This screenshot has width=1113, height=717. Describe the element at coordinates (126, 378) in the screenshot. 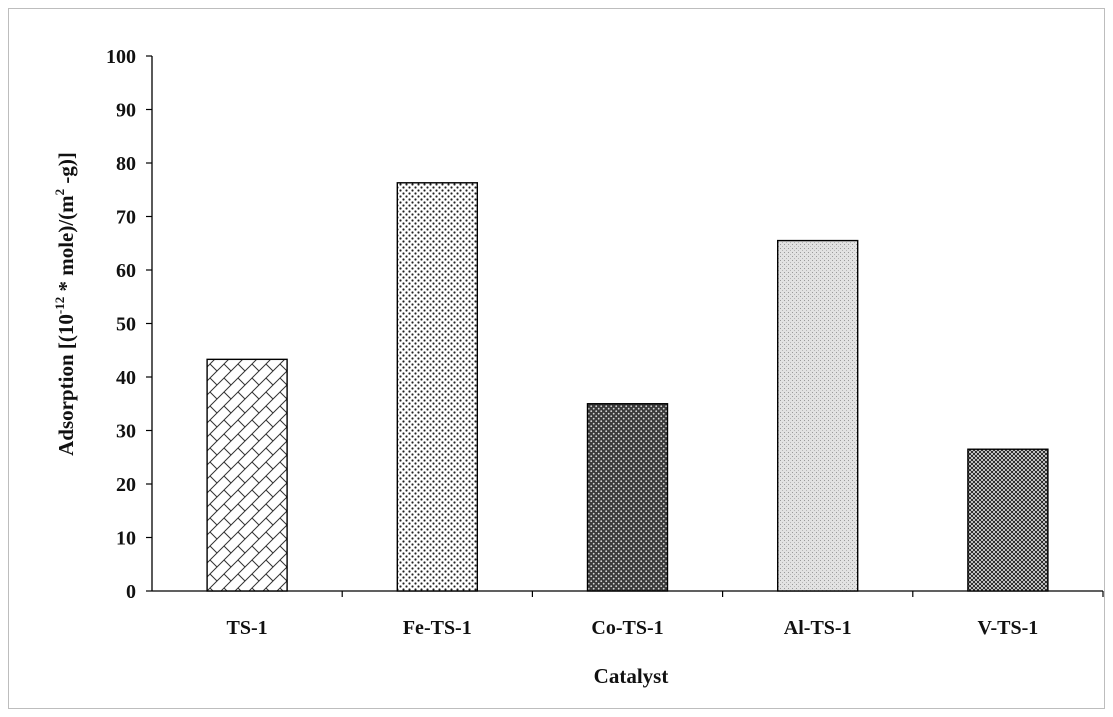

I see `y-tick-label: 40` at that location.